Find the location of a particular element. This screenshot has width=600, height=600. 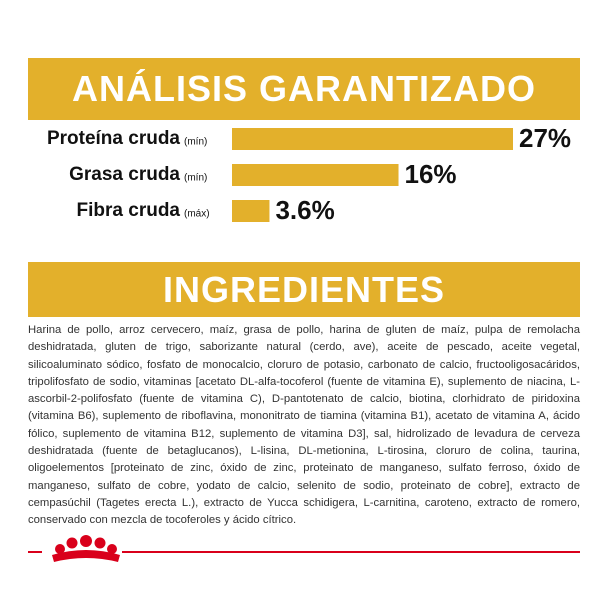

value-label: 27% is located at coordinates (545, 138).